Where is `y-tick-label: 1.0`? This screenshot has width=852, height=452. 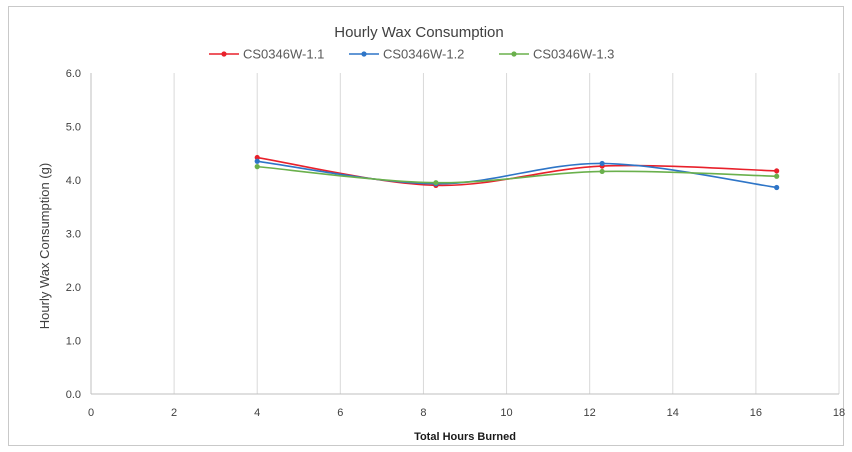 y-tick-label: 1.0 is located at coordinates (73, 342).